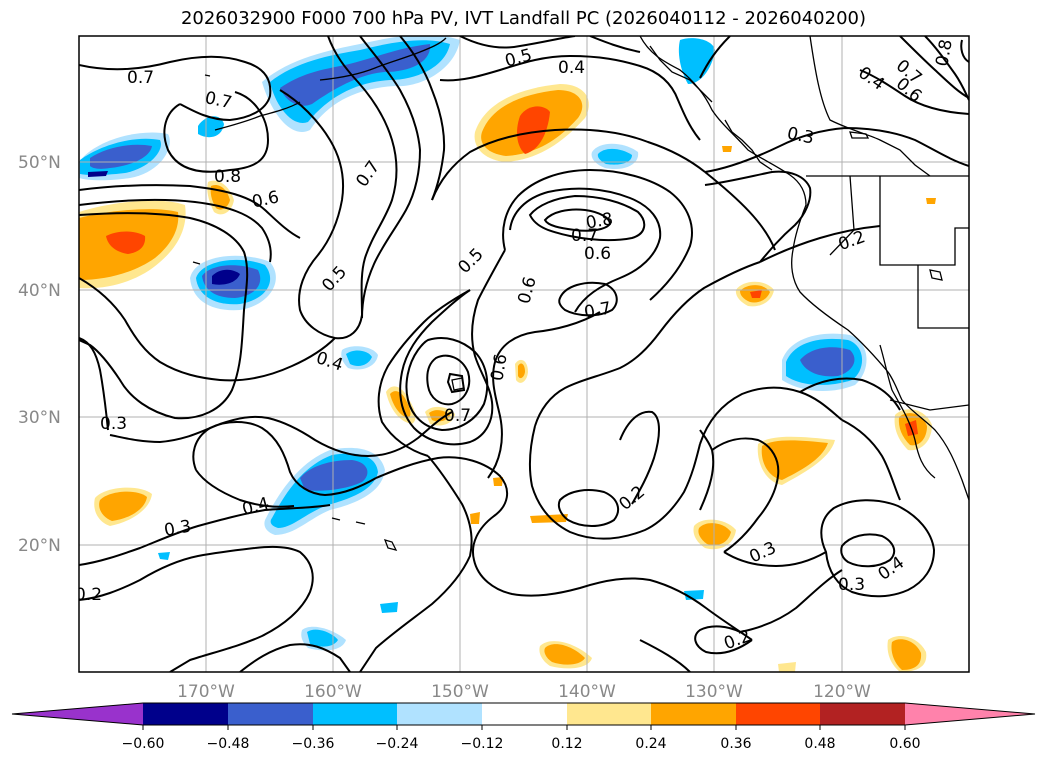 This screenshot has width=1047, height=765. I want to click on colorbar-tick: −0.60, so click(143, 744).